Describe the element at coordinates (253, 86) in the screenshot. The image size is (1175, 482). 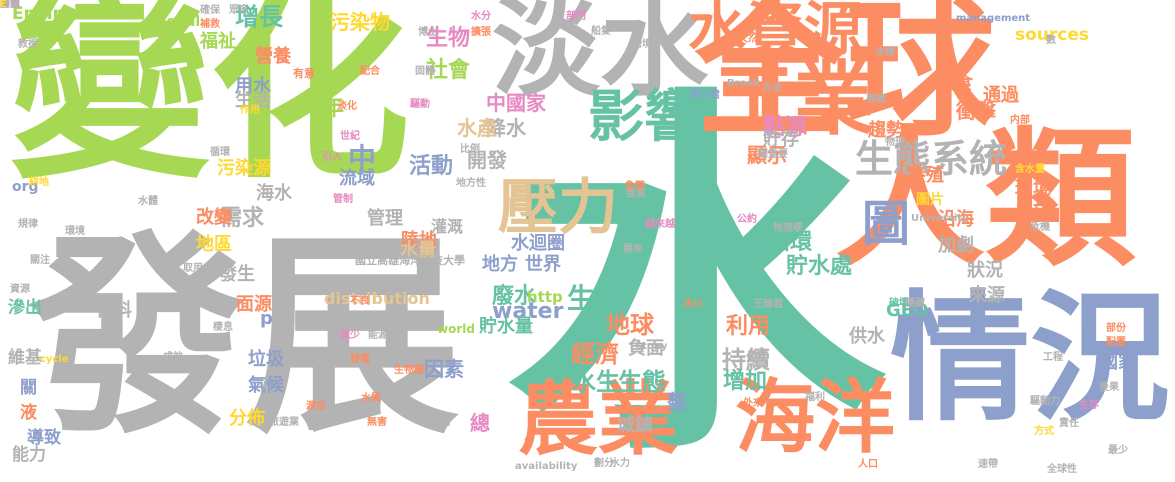
I see `word-24: 用水` at that location.